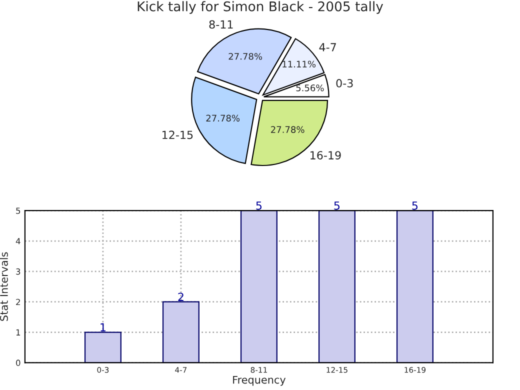 The width and height of the screenshot is (520, 390). I want to click on slice-label: 12-15, so click(177, 135).